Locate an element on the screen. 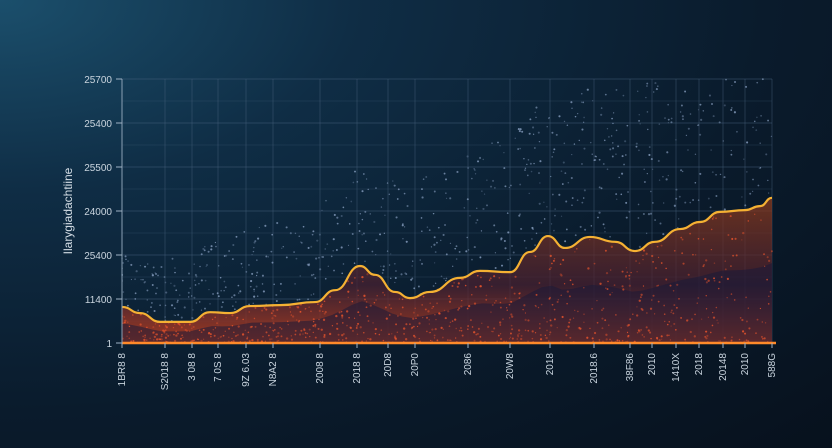 Image resolution: width=832 pixels, height=448 pixels. x-tick-label: 7 0S 8 is located at coordinates (218, 367).